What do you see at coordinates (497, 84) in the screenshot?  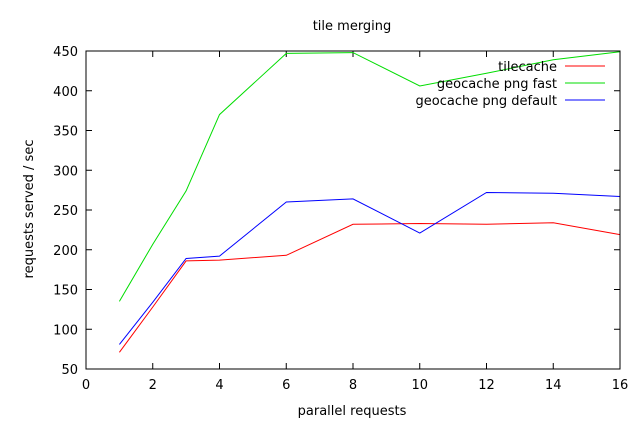 I see `legend-label-1: geocache png fast` at bounding box center [497, 84].